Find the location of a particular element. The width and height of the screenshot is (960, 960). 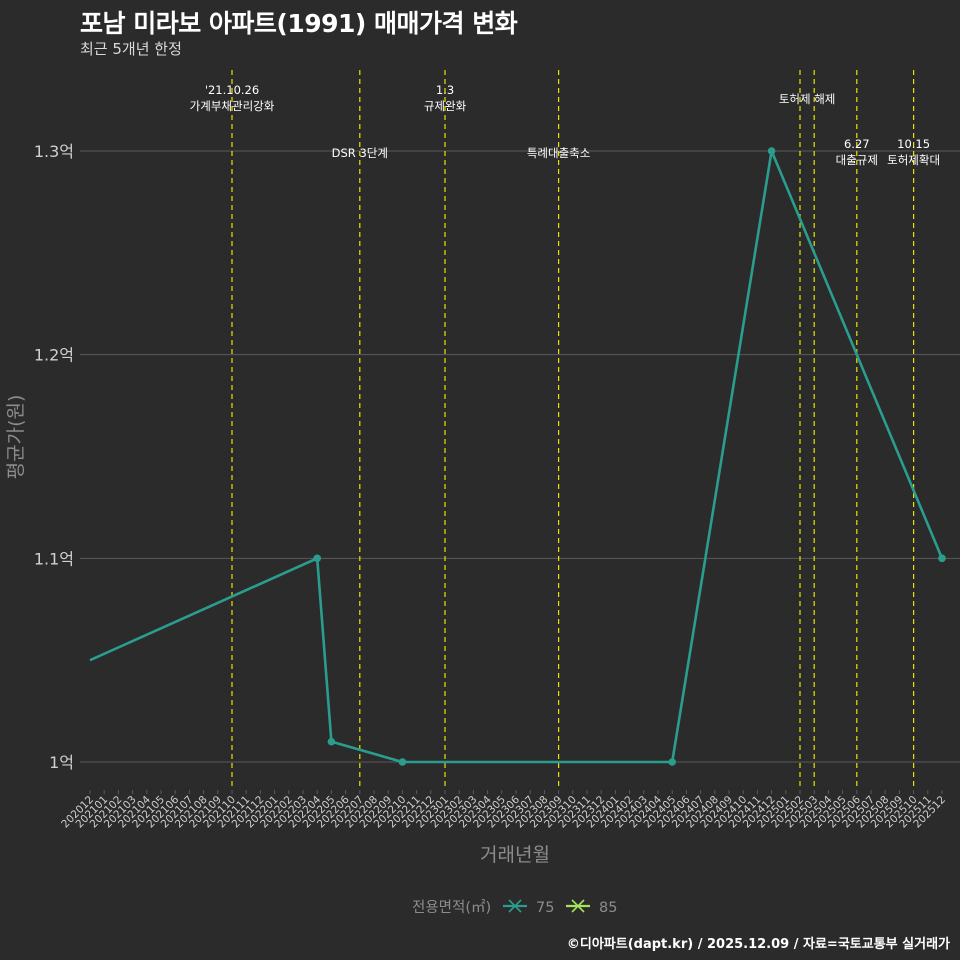

legend: 전용면적(㎡) 75 85 is located at coordinates (514, 907).